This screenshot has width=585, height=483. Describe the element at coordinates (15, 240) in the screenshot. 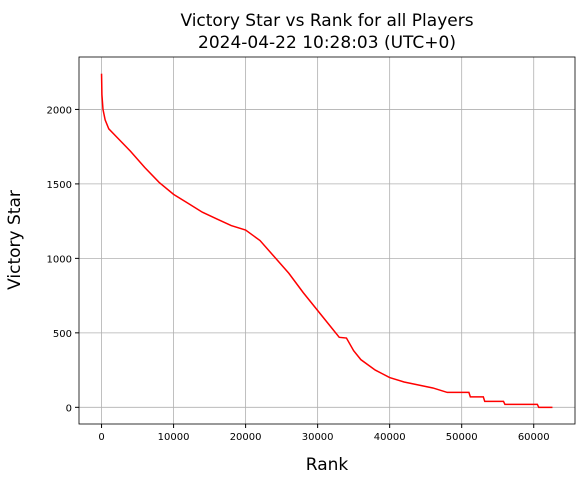

I see `y-axis-label: Victory Star` at that location.